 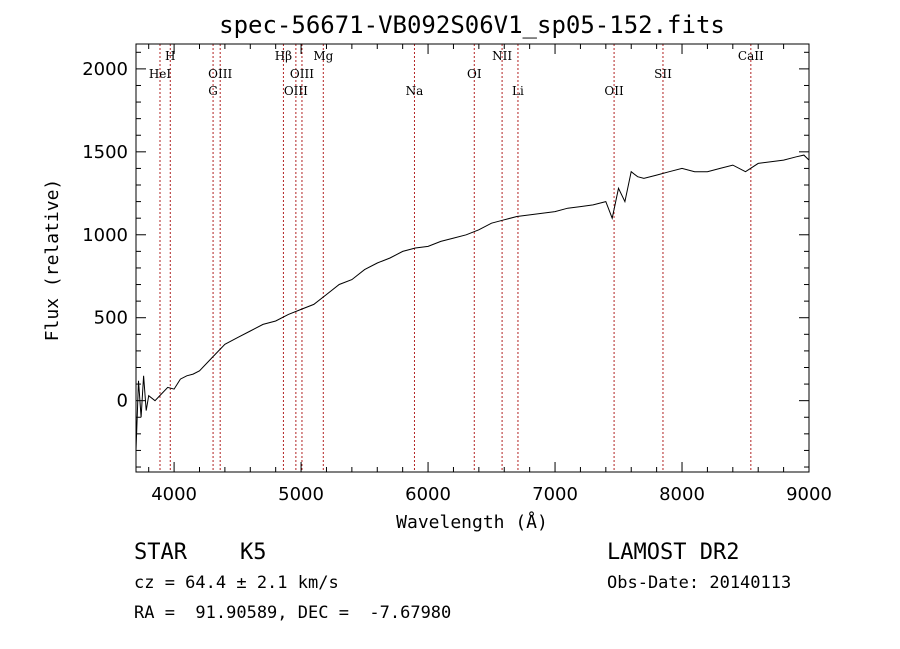 What do you see at coordinates (220, 74) in the screenshot?
I see `marker-label-2: OIII` at bounding box center [220, 74].